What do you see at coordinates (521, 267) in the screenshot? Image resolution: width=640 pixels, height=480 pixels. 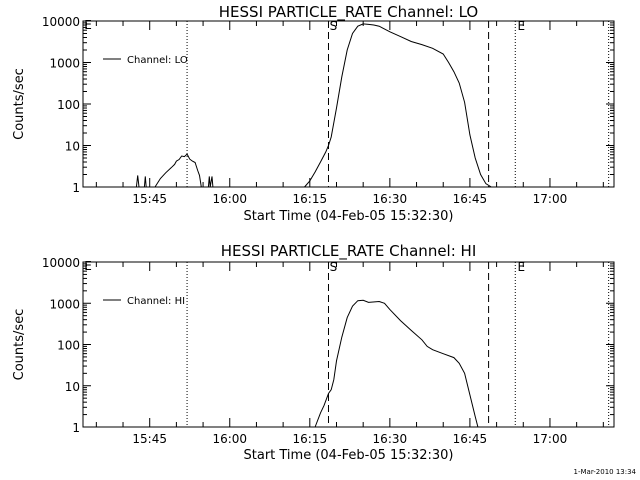 I see `panel-1-end-marker-label: E` at bounding box center [521, 267].